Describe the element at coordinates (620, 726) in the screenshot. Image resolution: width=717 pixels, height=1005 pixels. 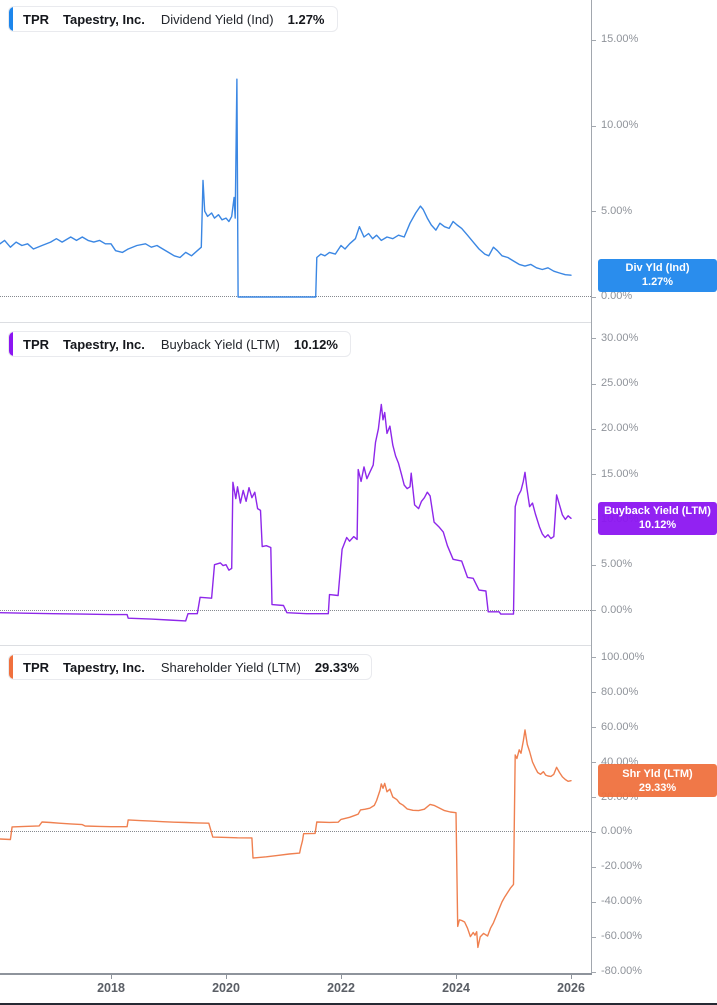
I see `y-axis-label: 60.00%` at that location.